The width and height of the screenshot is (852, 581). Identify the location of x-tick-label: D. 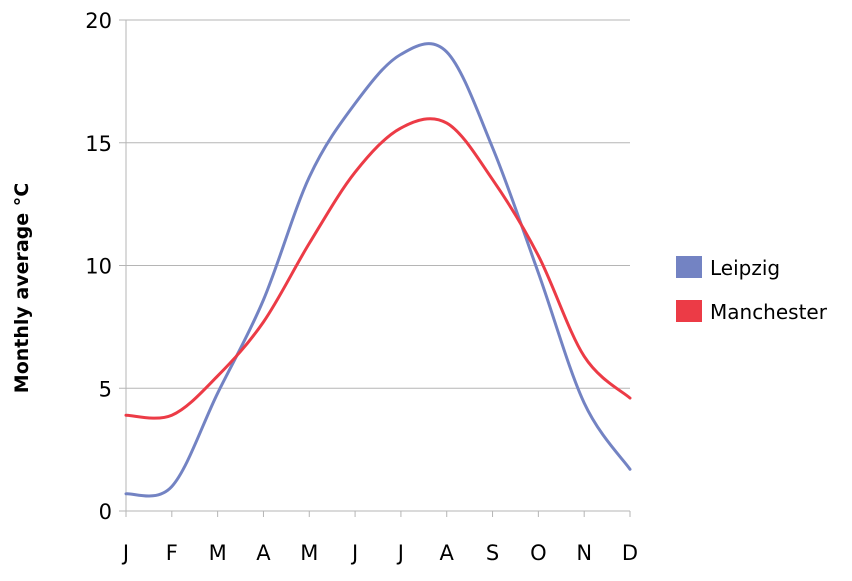
(630, 553).